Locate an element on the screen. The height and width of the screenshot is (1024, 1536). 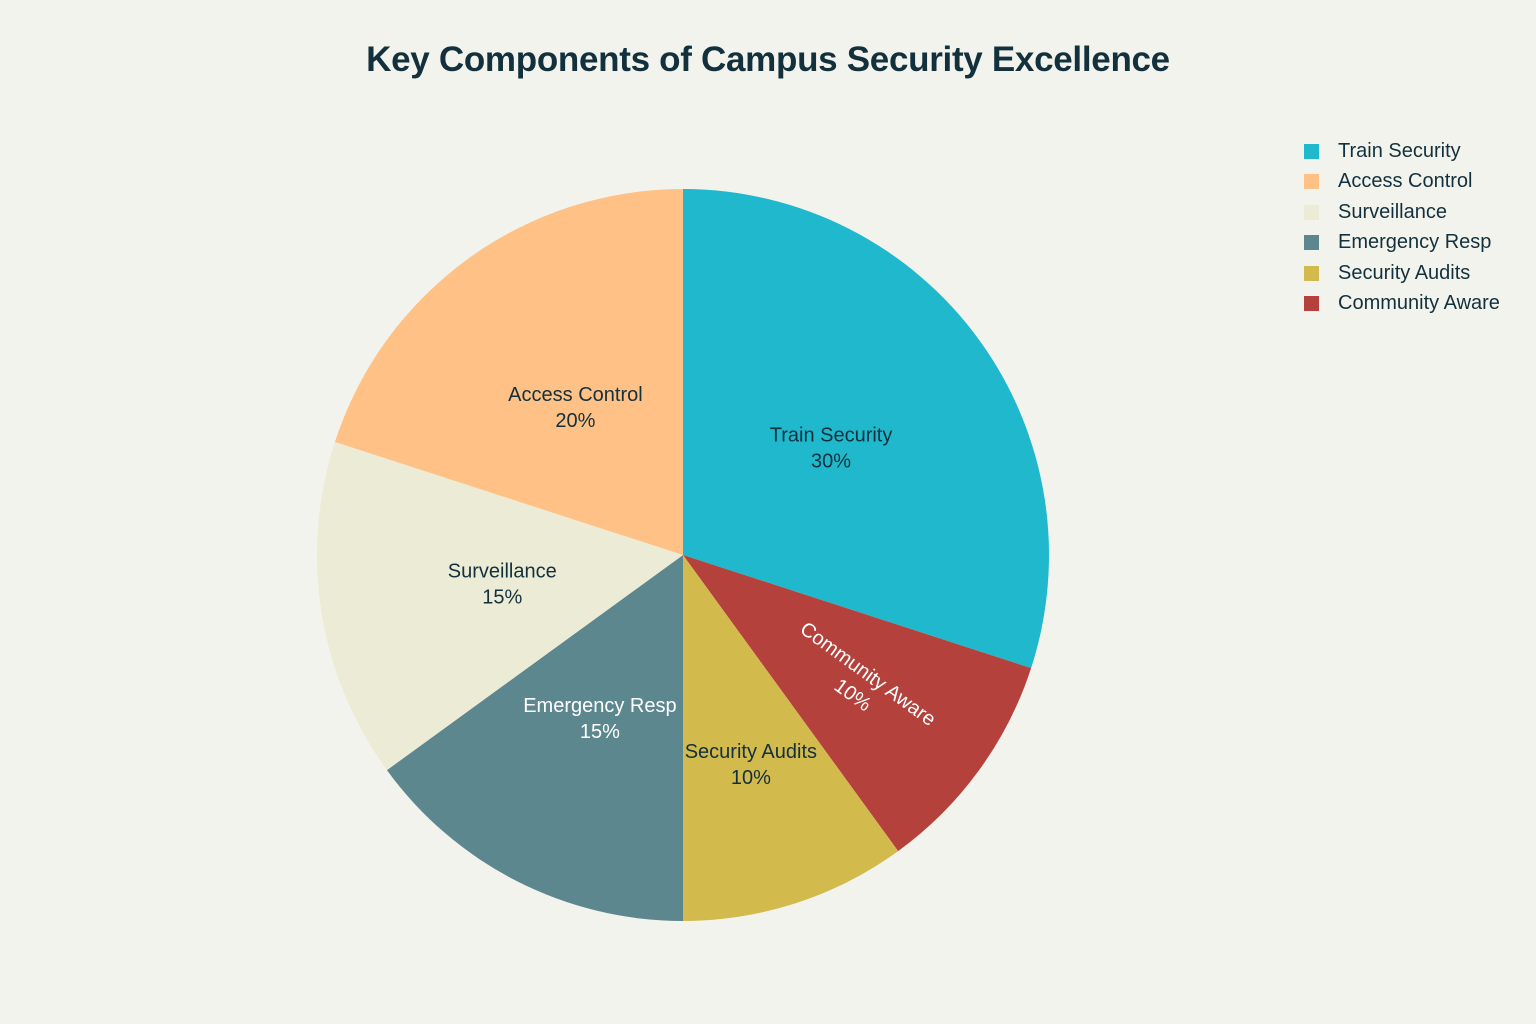
pie-slice-train-security is located at coordinates (866, 429).